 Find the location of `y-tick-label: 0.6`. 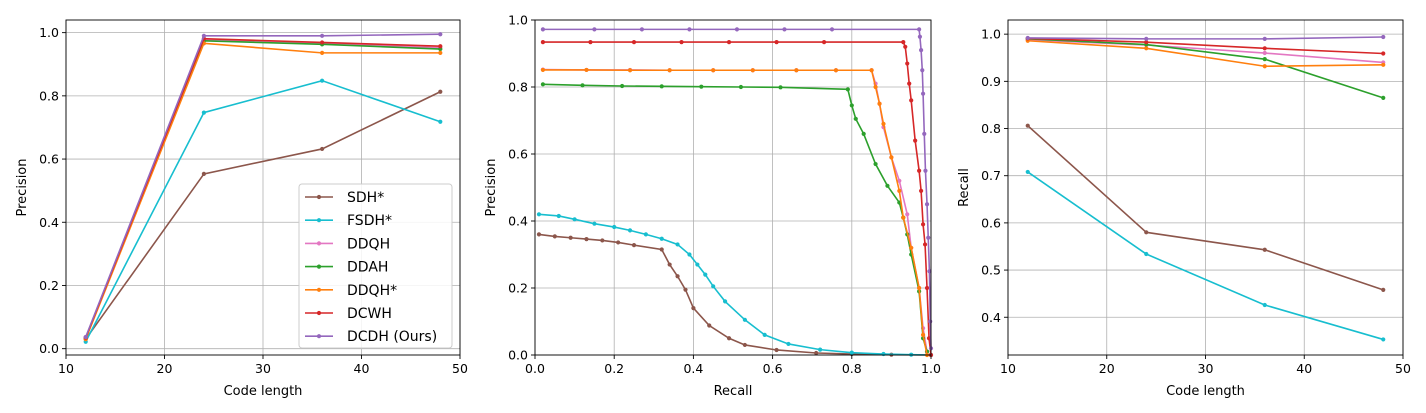

y-tick-label: 0.6 is located at coordinates (518, 154).